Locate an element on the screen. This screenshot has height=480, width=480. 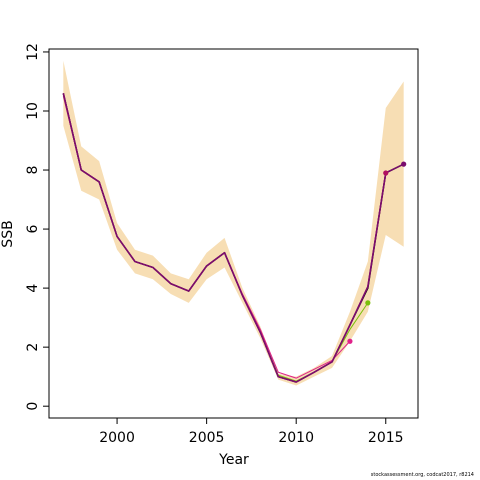
y-tick-label: 2 is located at coordinates (33, 347).